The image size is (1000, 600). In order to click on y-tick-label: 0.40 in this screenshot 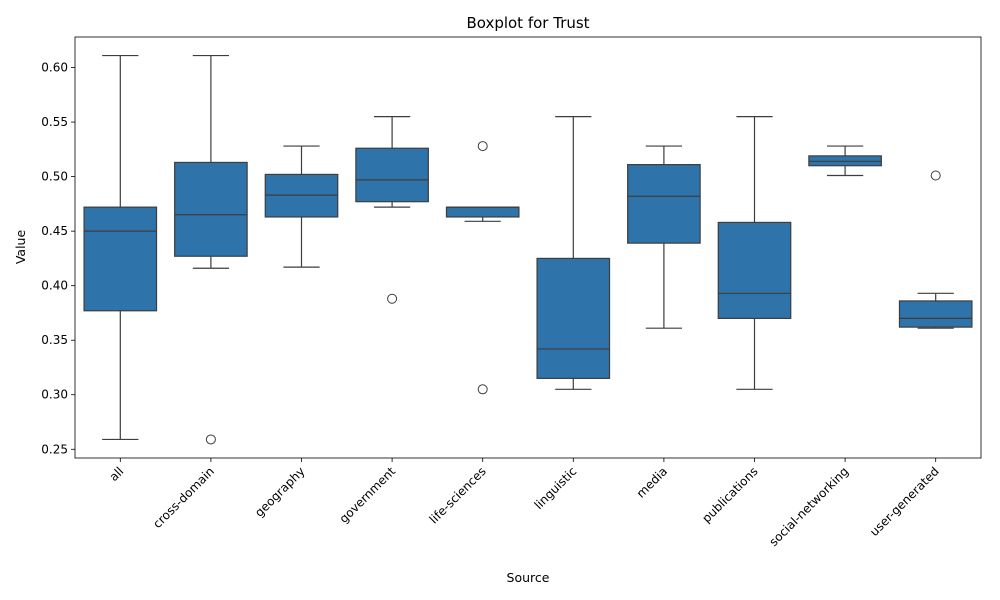, I will do `click(54, 286)`.